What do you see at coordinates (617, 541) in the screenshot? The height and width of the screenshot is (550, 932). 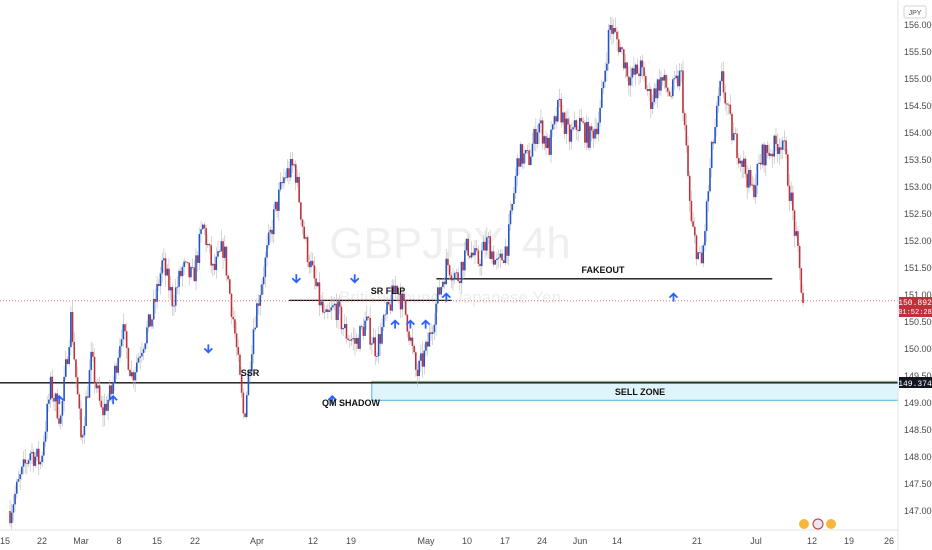 I see `x-tick-label: 14` at bounding box center [617, 541].